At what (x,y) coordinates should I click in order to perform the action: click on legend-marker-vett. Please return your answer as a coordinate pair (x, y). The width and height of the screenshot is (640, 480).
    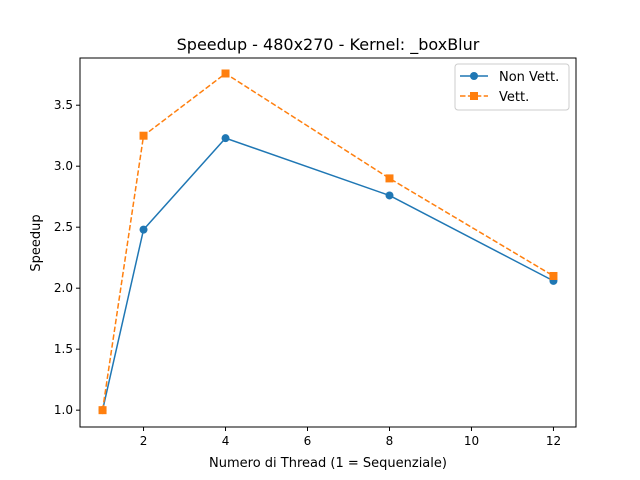
    Looking at the image, I should click on (474, 96).